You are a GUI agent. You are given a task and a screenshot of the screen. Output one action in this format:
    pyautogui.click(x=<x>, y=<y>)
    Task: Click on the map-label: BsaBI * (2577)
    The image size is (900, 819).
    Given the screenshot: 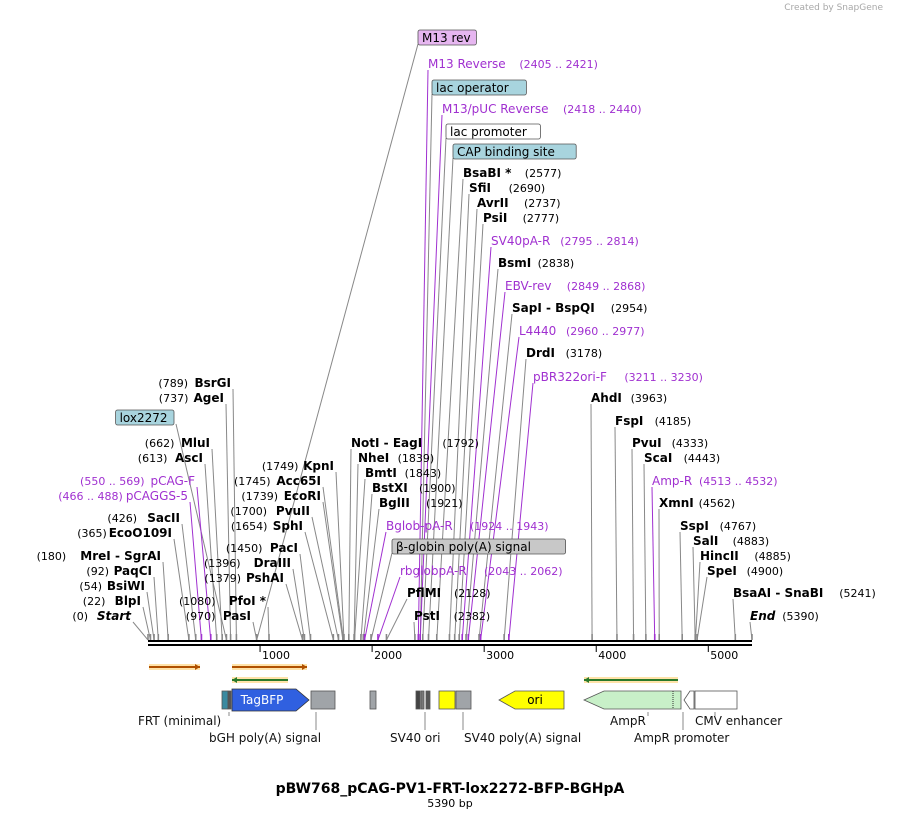 What is the action you would take?
    pyautogui.click(x=512, y=173)
    